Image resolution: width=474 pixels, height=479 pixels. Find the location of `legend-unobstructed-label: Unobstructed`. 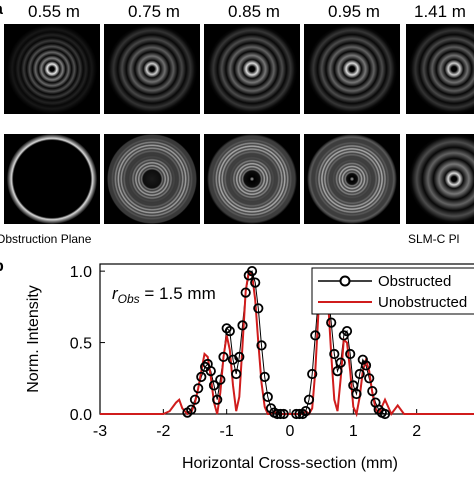

legend-unobstructed-label: Unobstructed is located at coordinates (422, 302).